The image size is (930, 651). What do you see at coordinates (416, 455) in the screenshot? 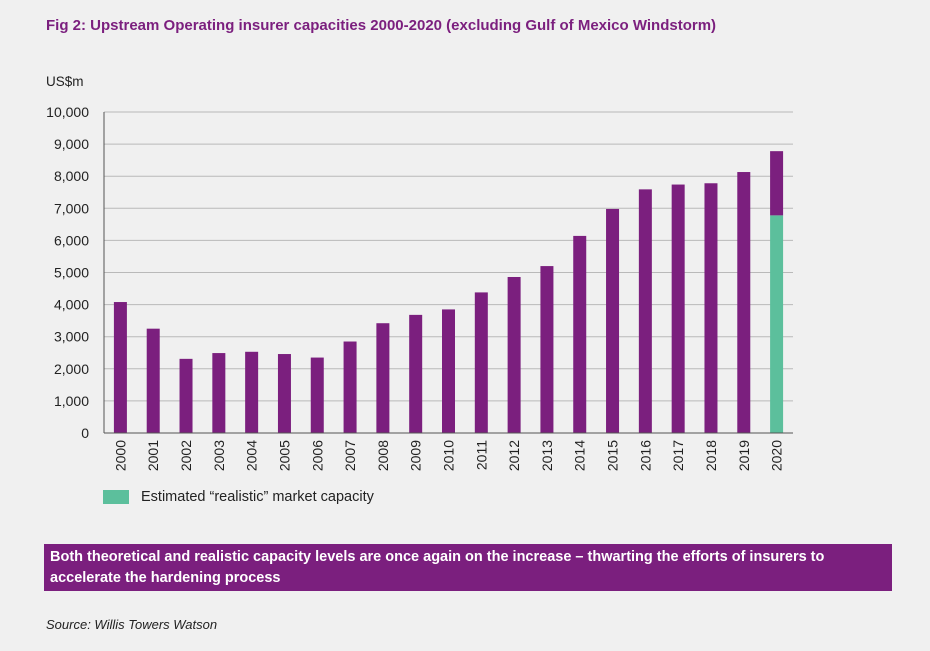
I see `x-tick-label: 2009` at bounding box center [416, 455].